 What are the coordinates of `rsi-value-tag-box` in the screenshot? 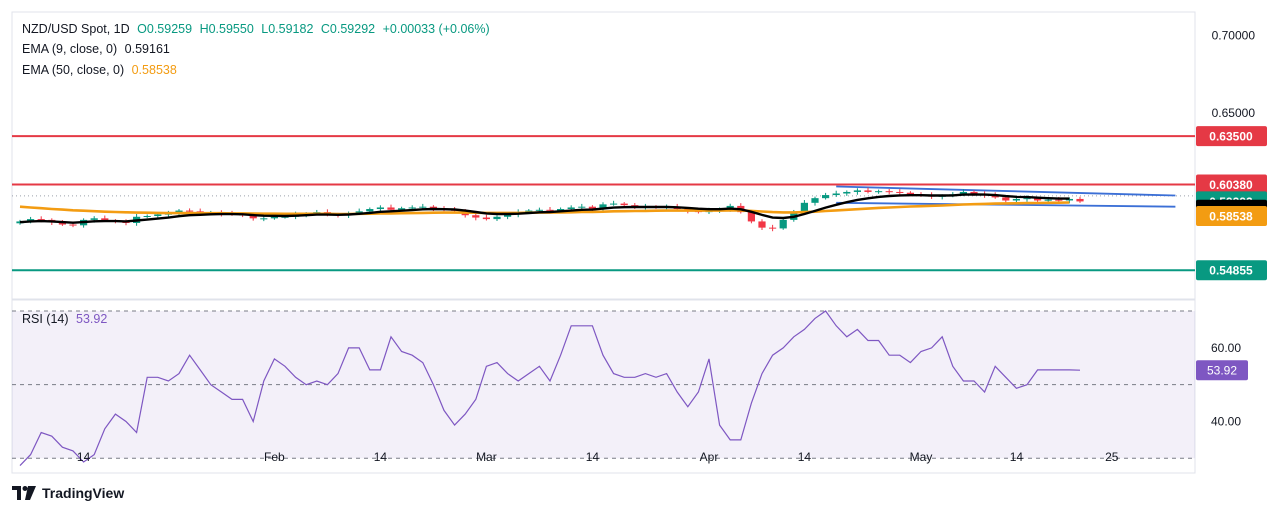 It's located at (1222, 370).